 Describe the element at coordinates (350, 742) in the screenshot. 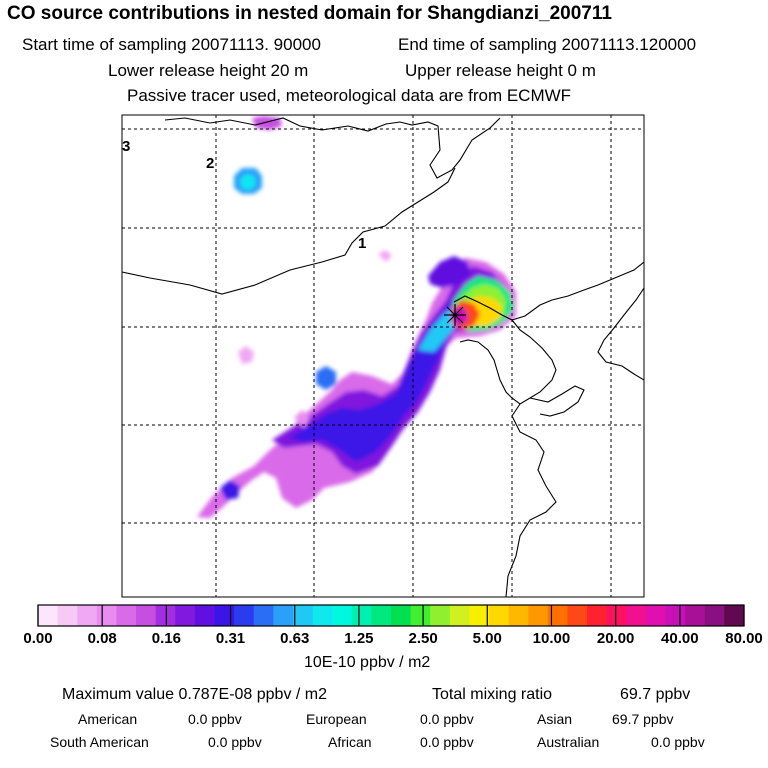

I see `region-name-african: African` at that location.